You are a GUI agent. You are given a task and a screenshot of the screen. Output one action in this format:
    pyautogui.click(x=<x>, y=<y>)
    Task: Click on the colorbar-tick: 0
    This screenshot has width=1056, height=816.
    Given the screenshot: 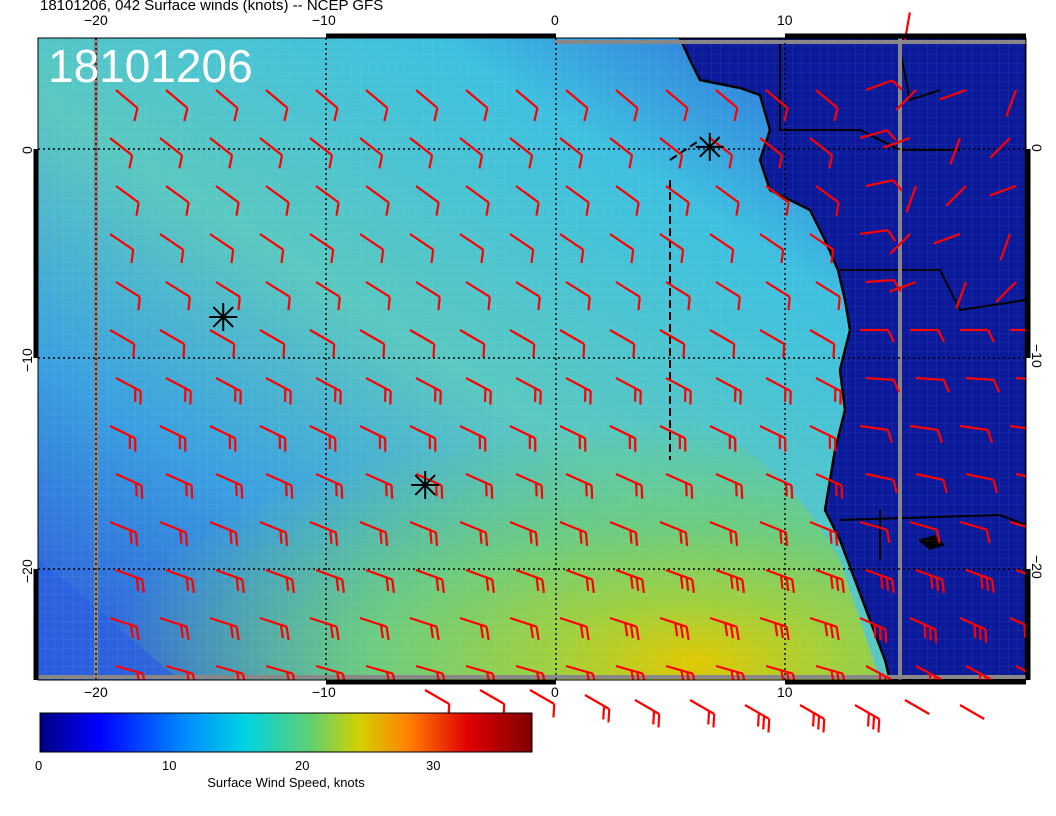 What is the action you would take?
    pyautogui.click(x=39, y=765)
    